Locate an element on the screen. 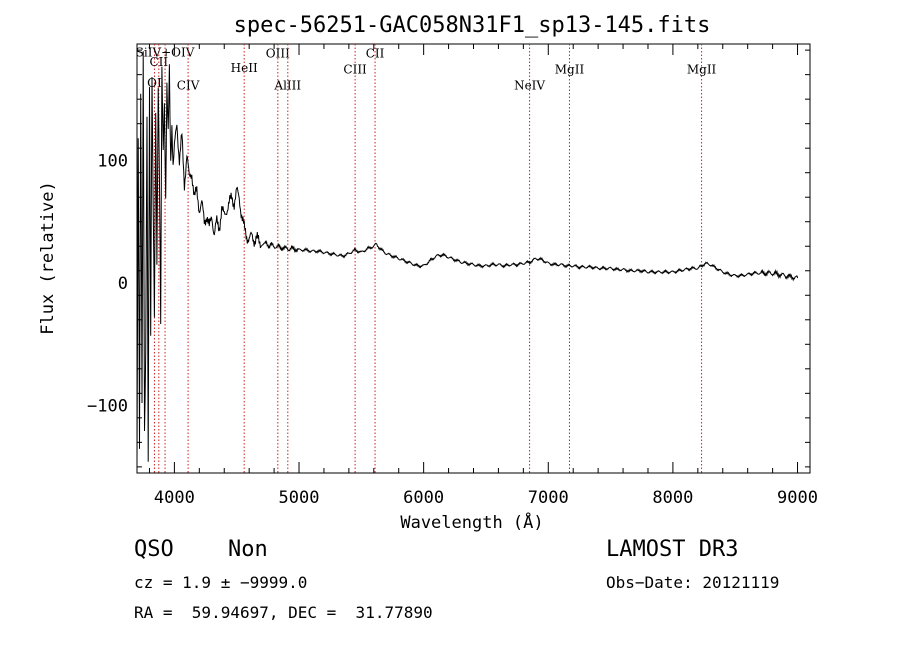 The image size is (900, 649). y-tick-label: −100 is located at coordinates (107, 407).